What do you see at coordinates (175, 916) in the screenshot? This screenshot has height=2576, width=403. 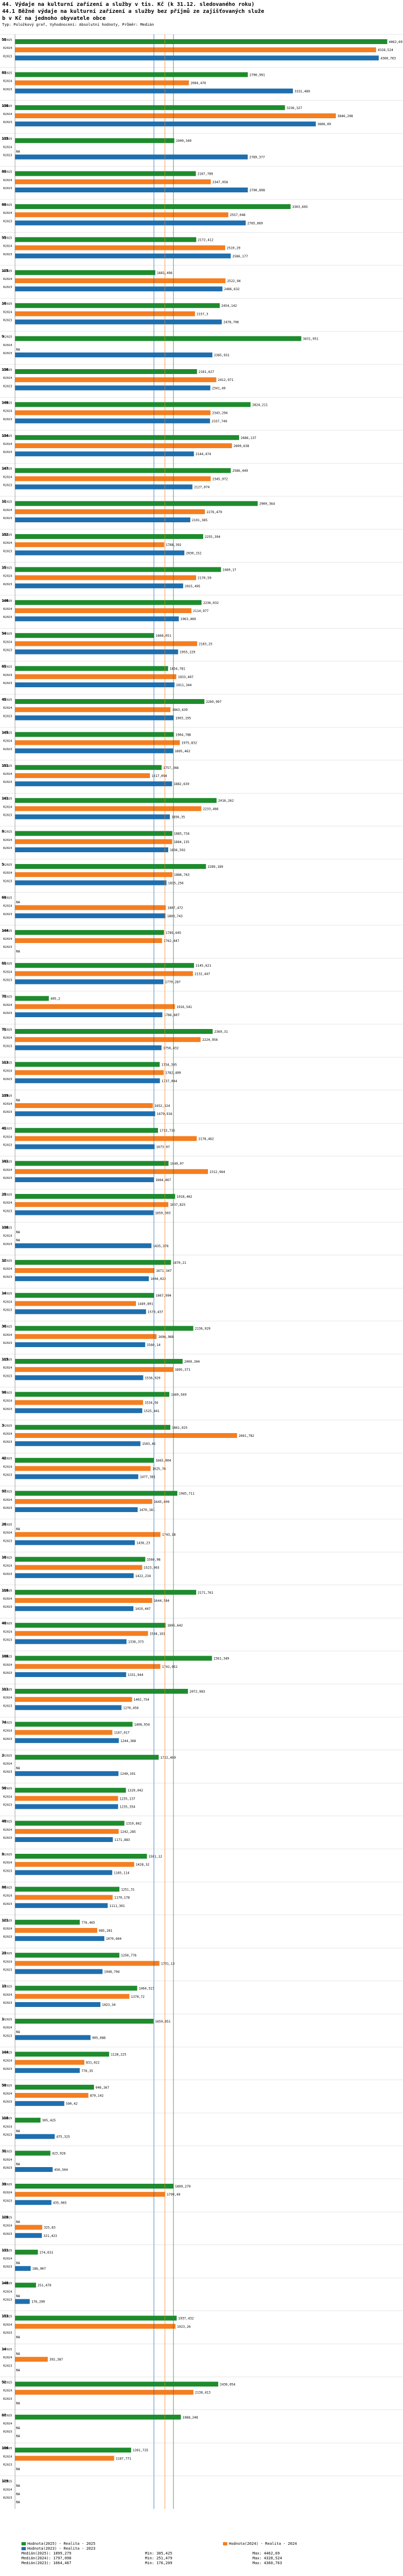 I see `data-label: 1803,743` at bounding box center [175, 916].